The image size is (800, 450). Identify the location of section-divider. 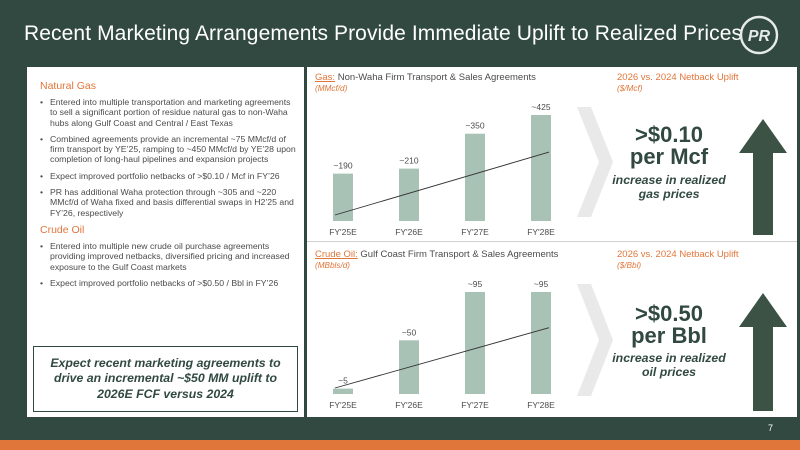
(552, 241).